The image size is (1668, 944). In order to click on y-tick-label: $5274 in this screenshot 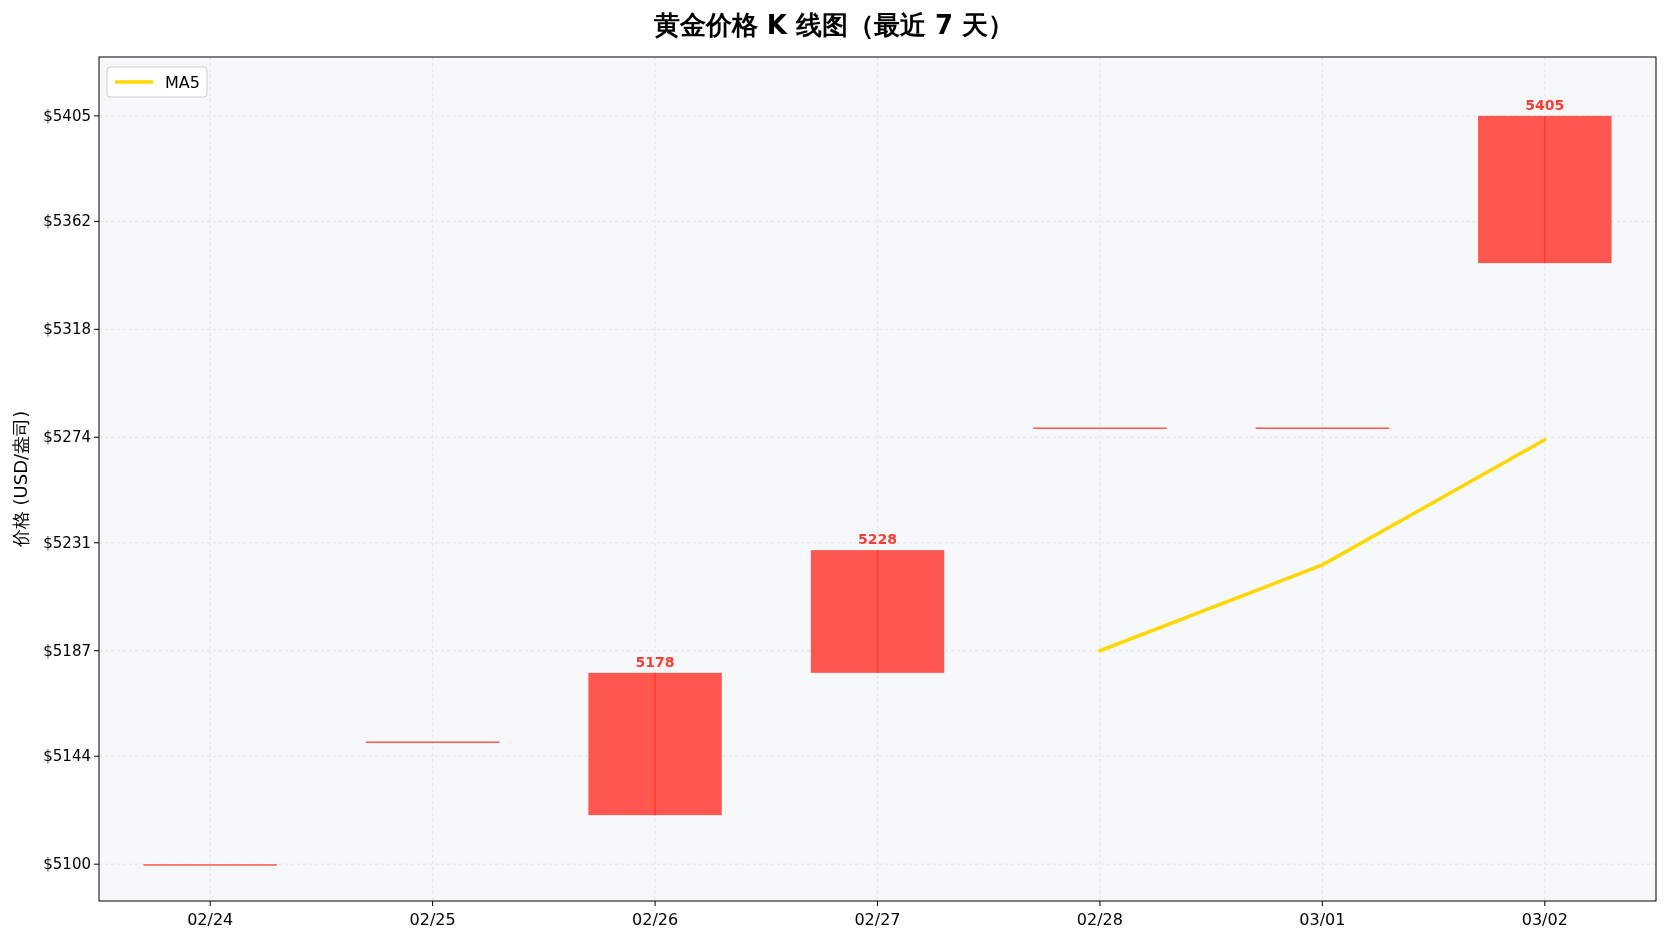, I will do `click(67, 437)`.